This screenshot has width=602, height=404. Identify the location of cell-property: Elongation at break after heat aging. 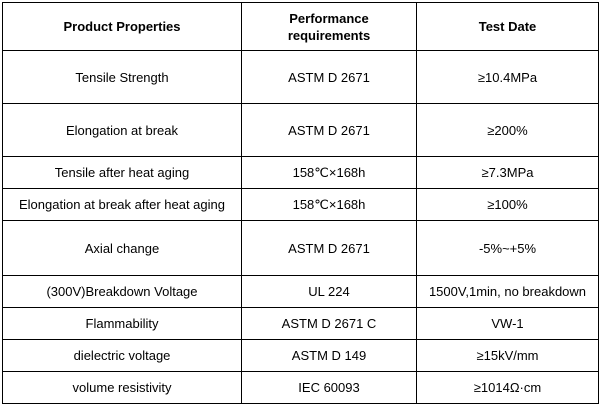
(122, 204).